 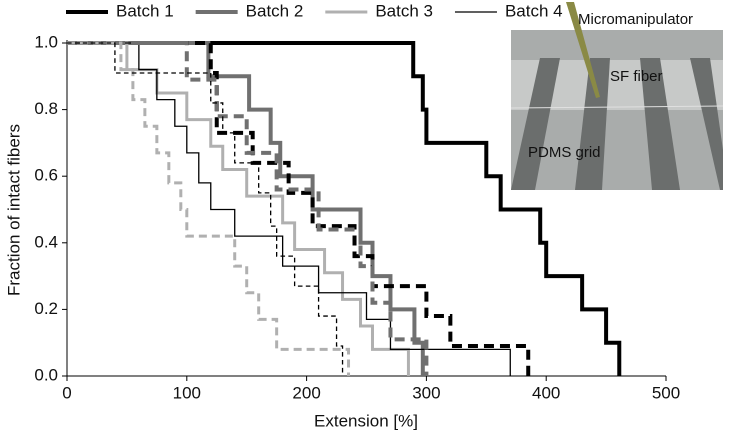 What do you see at coordinates (187, 392) in the screenshot?
I see `x-tick-label: 100` at bounding box center [187, 392].